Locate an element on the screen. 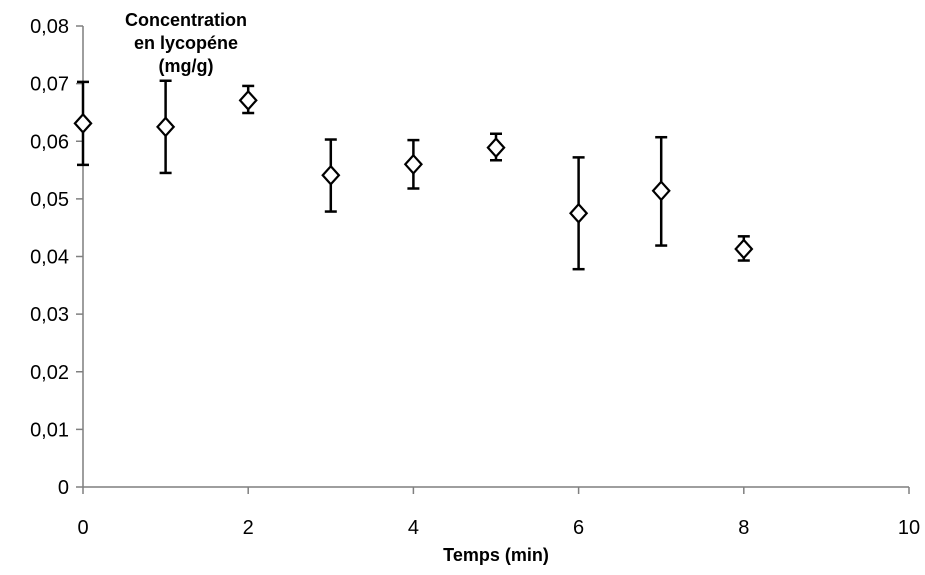  x-tick-label: 4 is located at coordinates (413, 528).